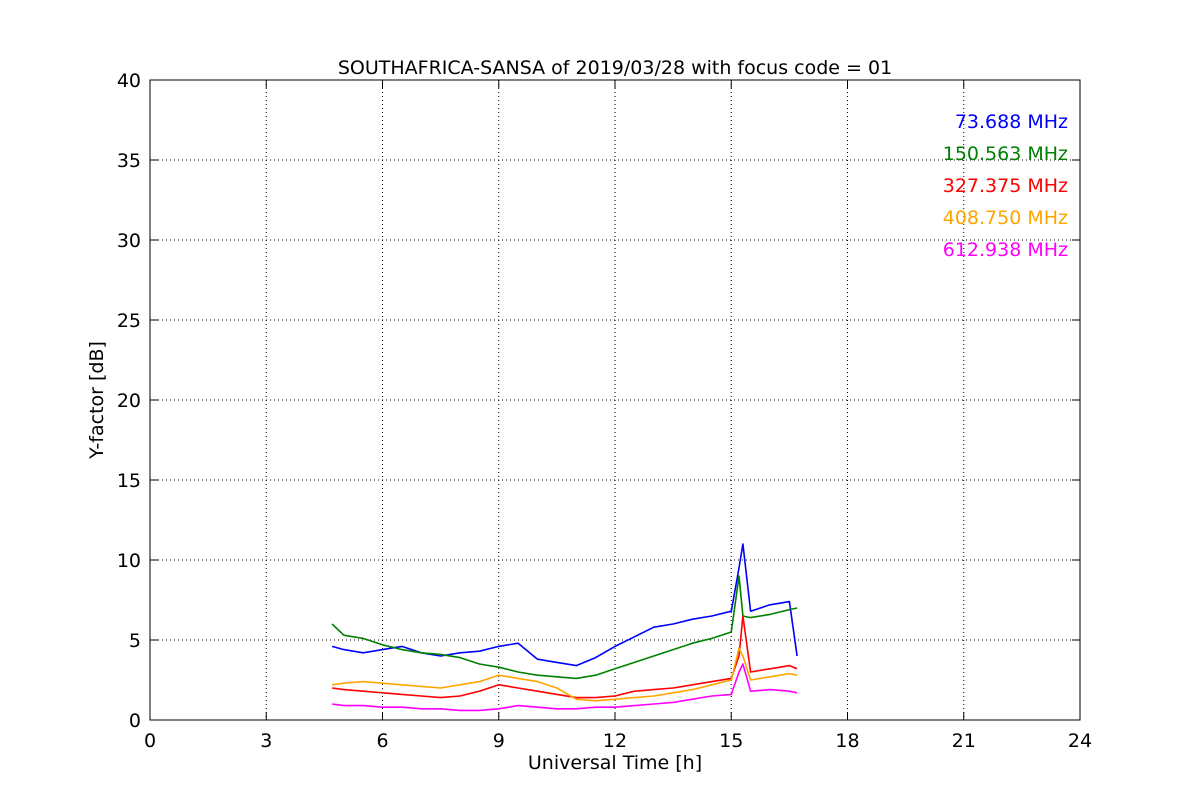  I want to click on y-tick-label: 10, so click(129, 561).